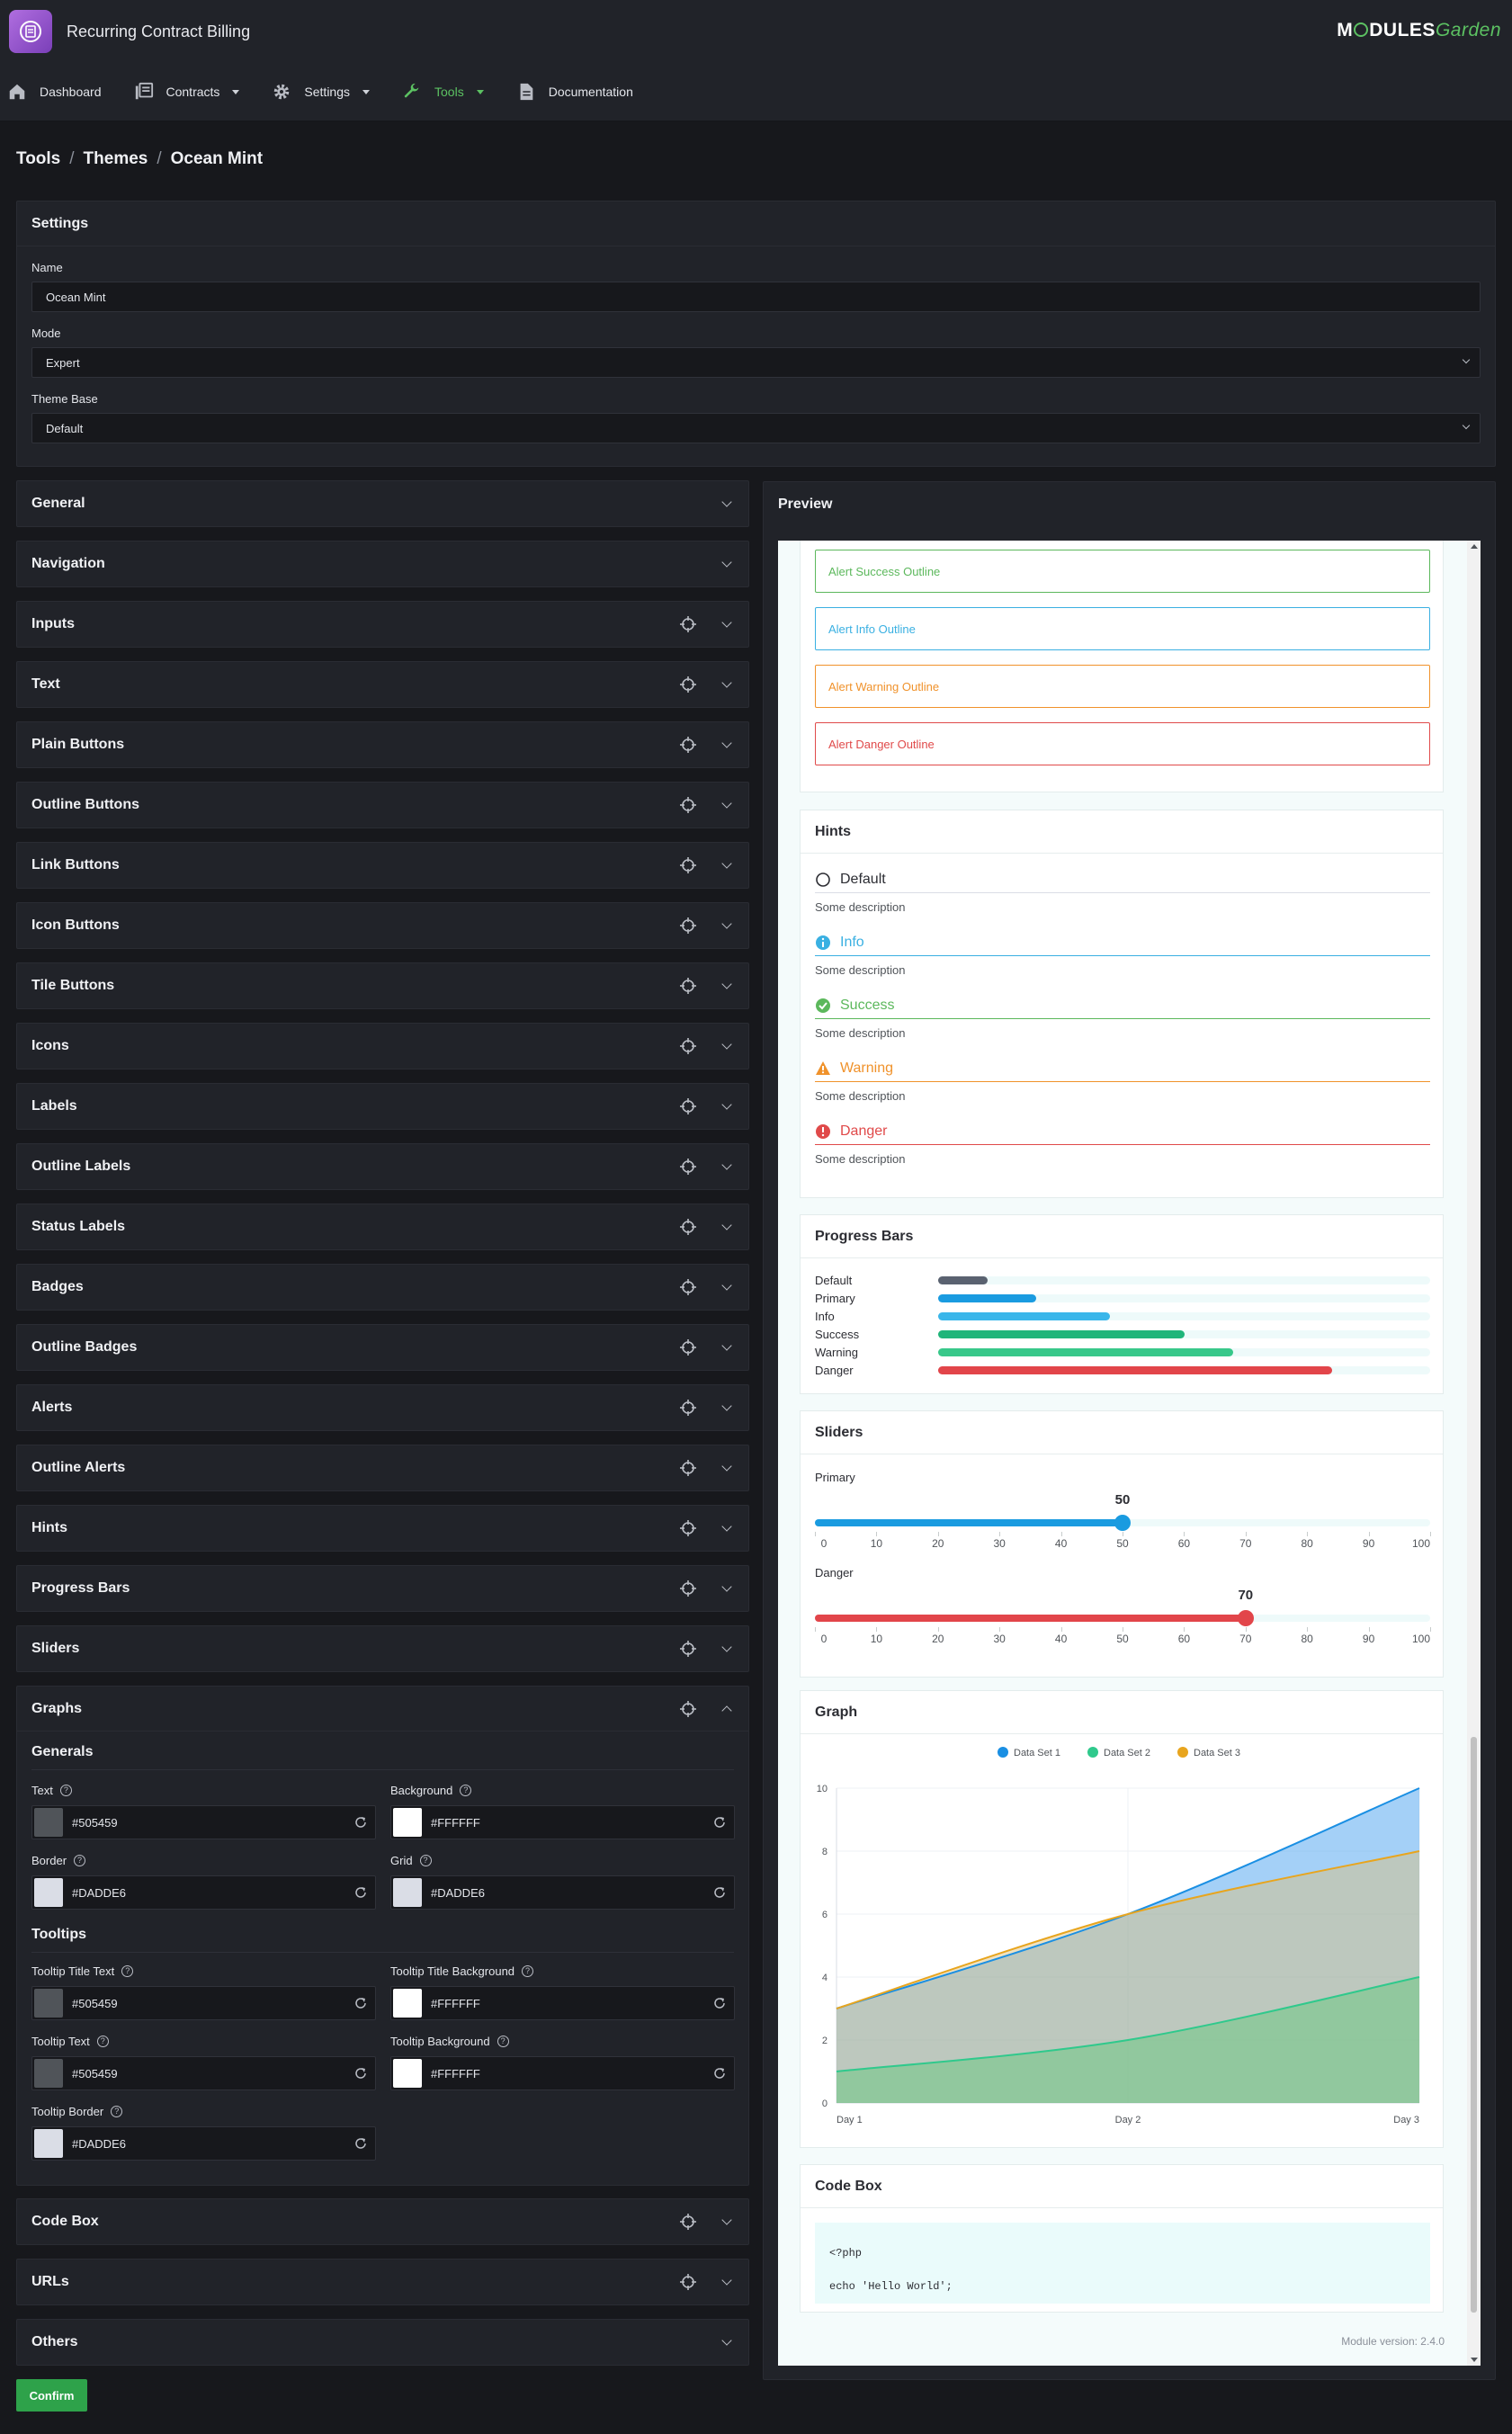 The image size is (1512, 2434). I want to click on section-outline-buttons: Outline Buttons, so click(382, 805).